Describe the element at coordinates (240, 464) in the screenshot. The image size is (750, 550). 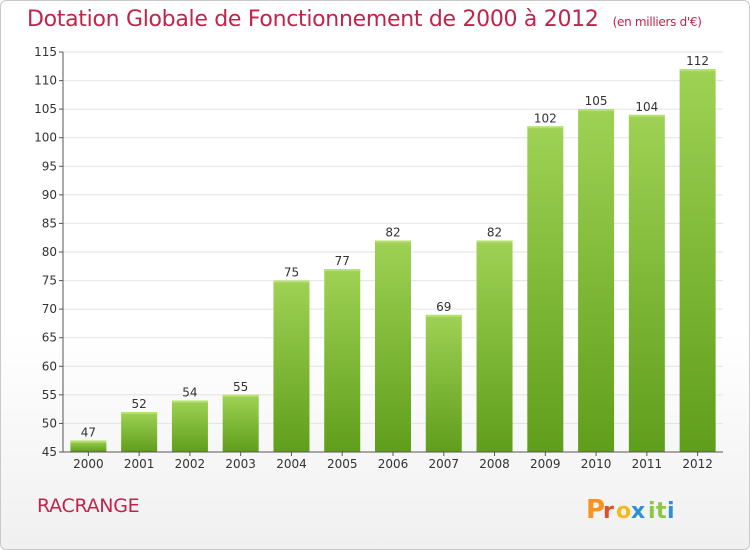
I see `x-tick-label: 2003` at that location.